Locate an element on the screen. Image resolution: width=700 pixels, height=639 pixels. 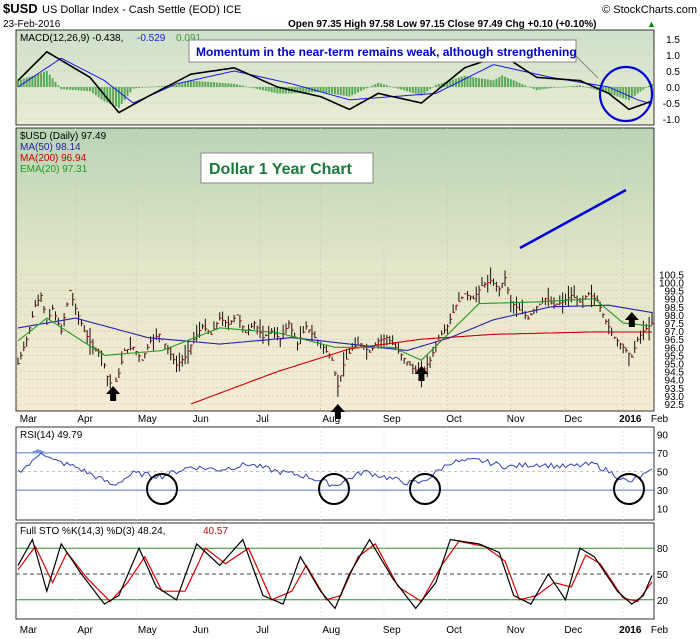
x-axis-label: Dec is located at coordinates (573, 630).